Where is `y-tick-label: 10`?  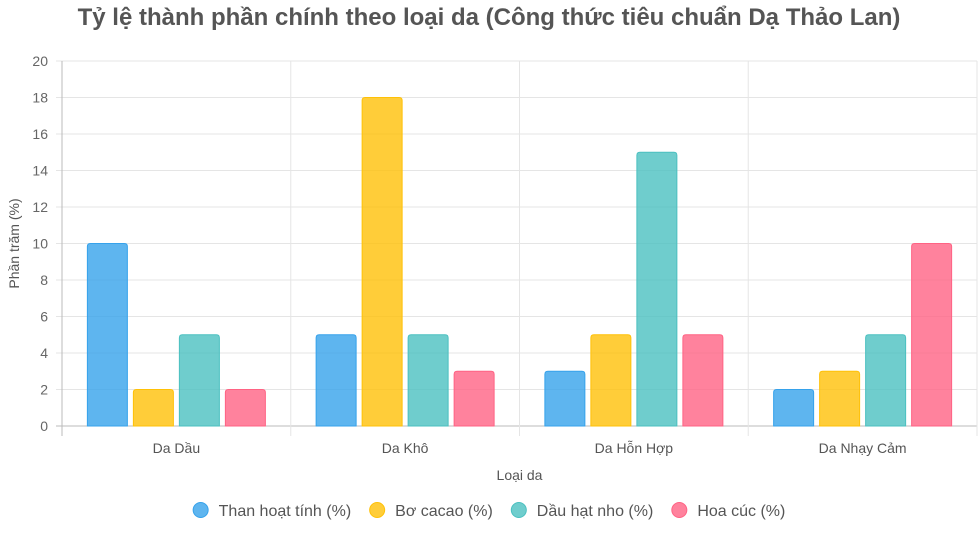 y-tick-label: 10 is located at coordinates (40, 244).